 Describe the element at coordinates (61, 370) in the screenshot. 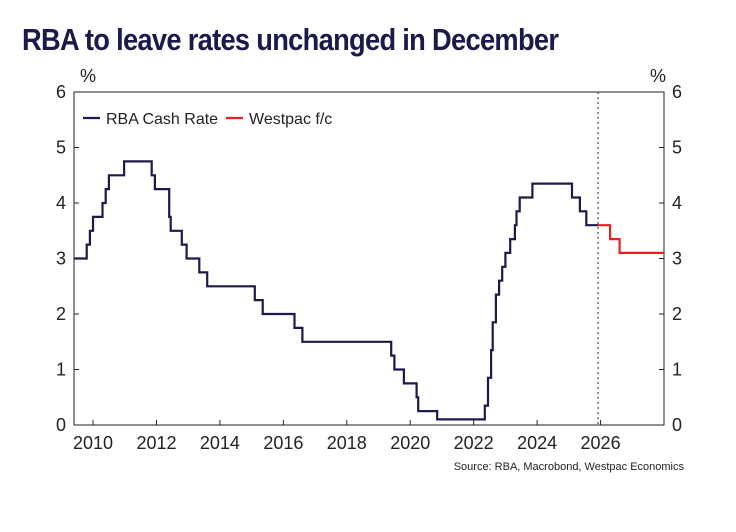

I see `y-tick-label-left: 1` at that location.